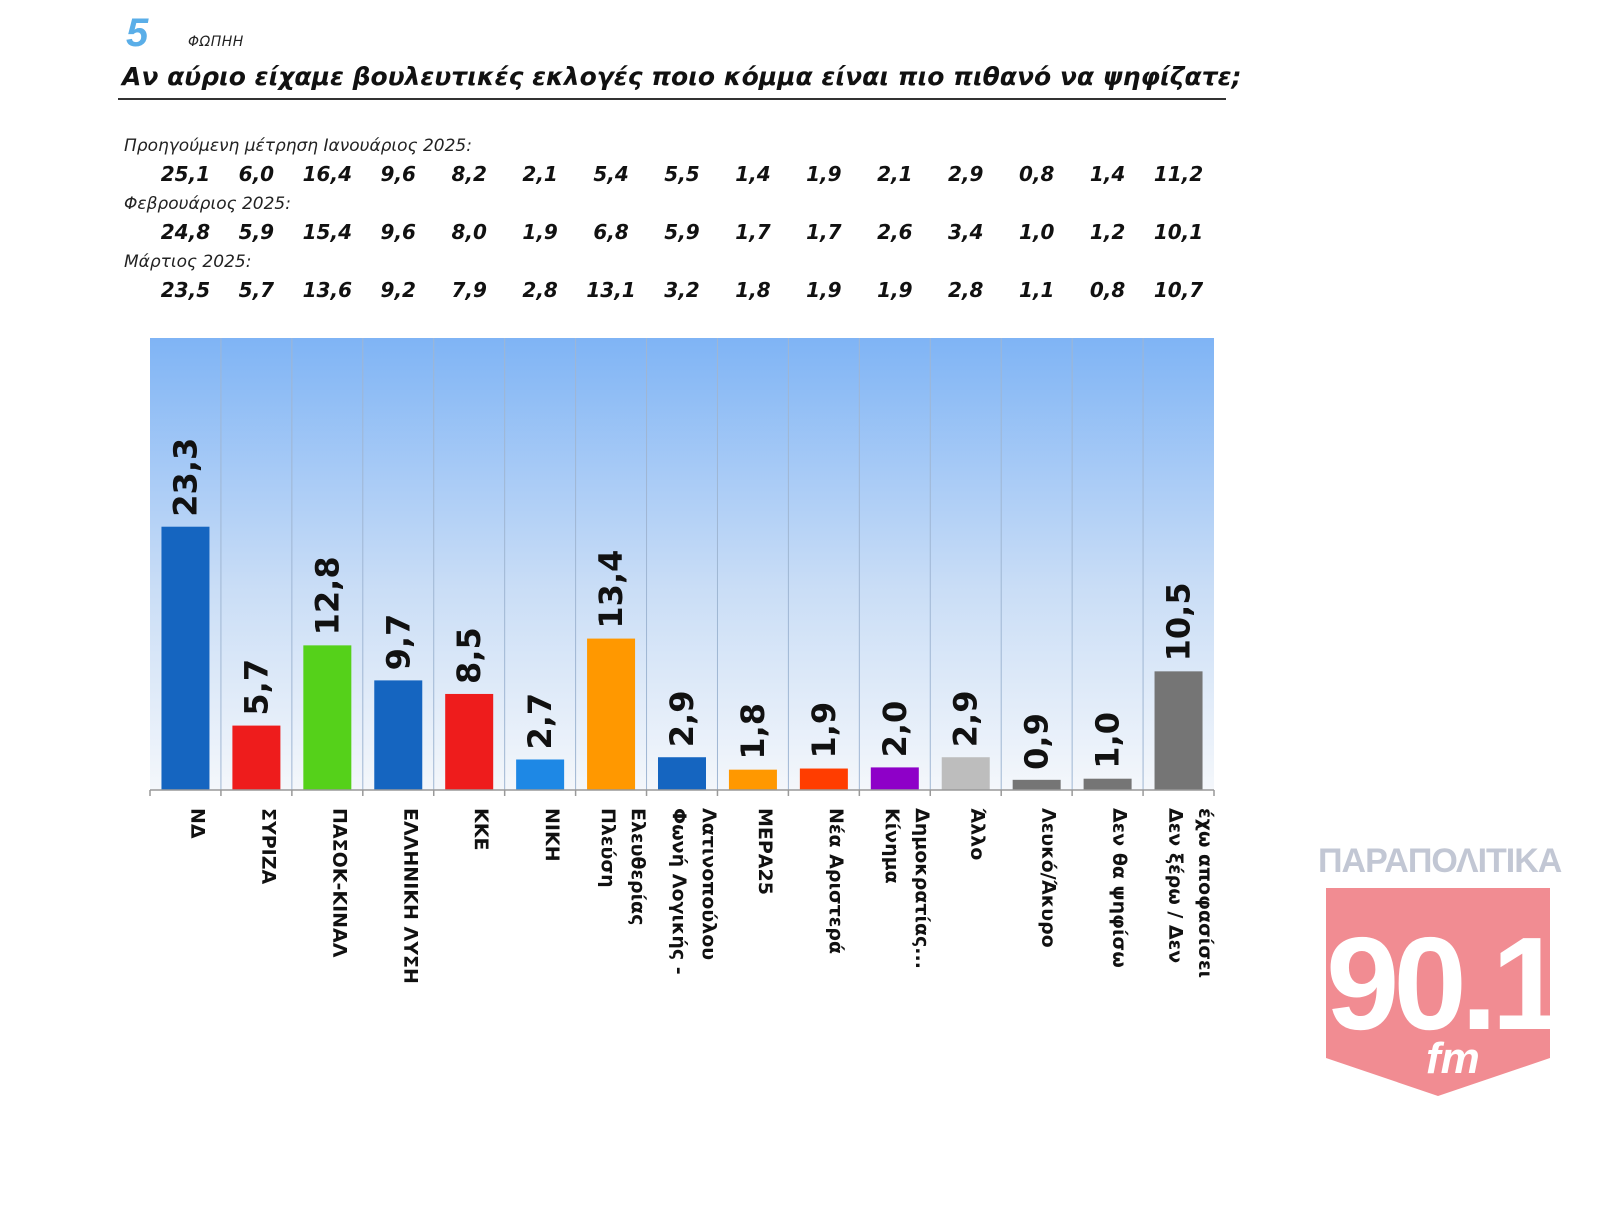 This screenshot has width=1600, height=1210. Describe the element at coordinates (1176, 885) in the screenshot. I see `category-label: Δεν ξέρω / Δεν` at that location.